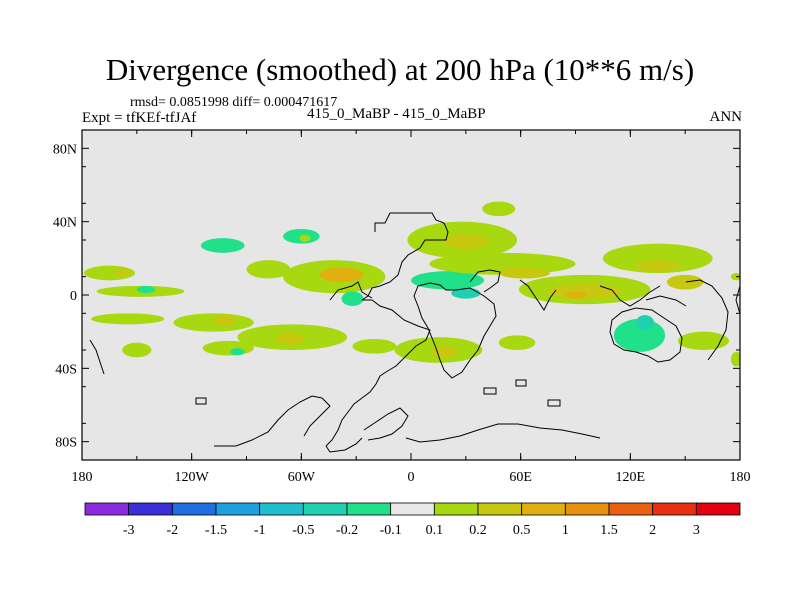  Describe the element at coordinates (538, 295) in the screenshot. I see `coastline-india` at that location.